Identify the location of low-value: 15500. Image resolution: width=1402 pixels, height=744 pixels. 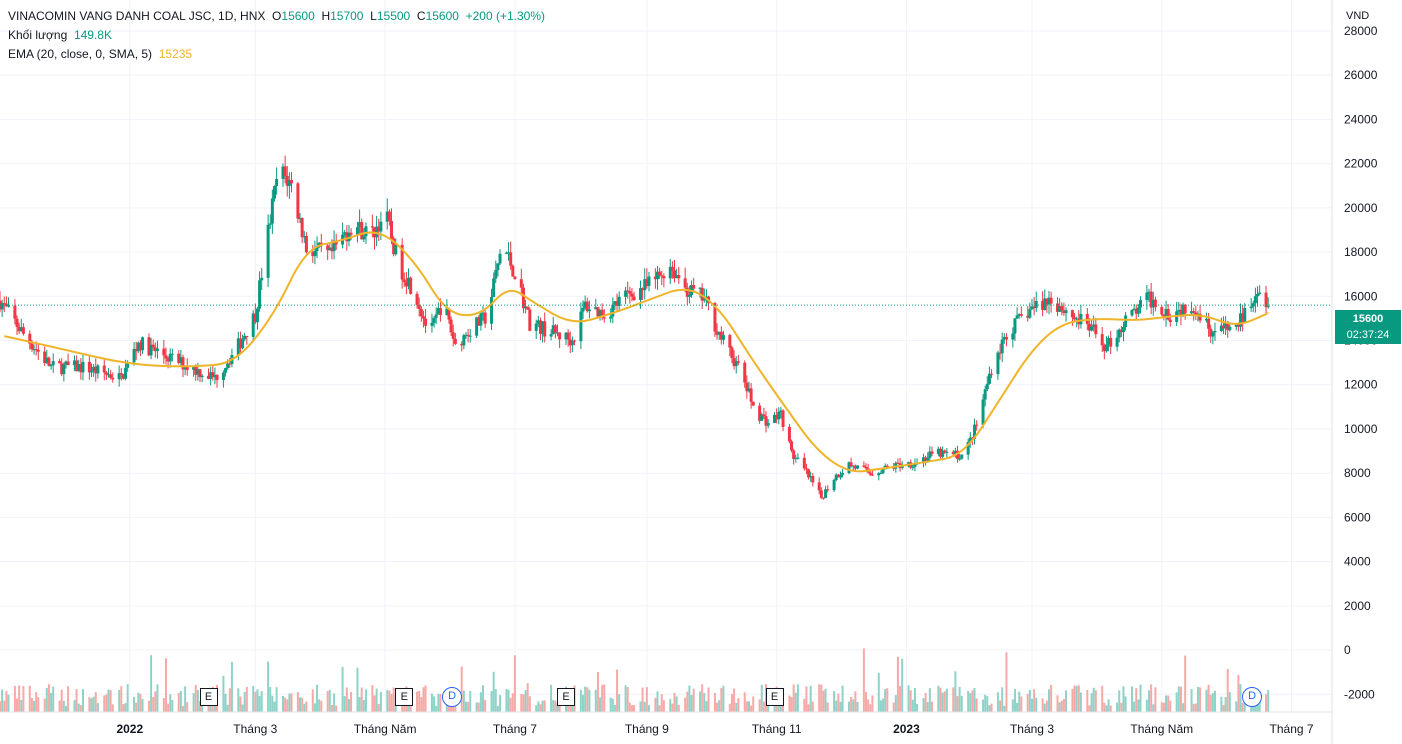
(393, 16).